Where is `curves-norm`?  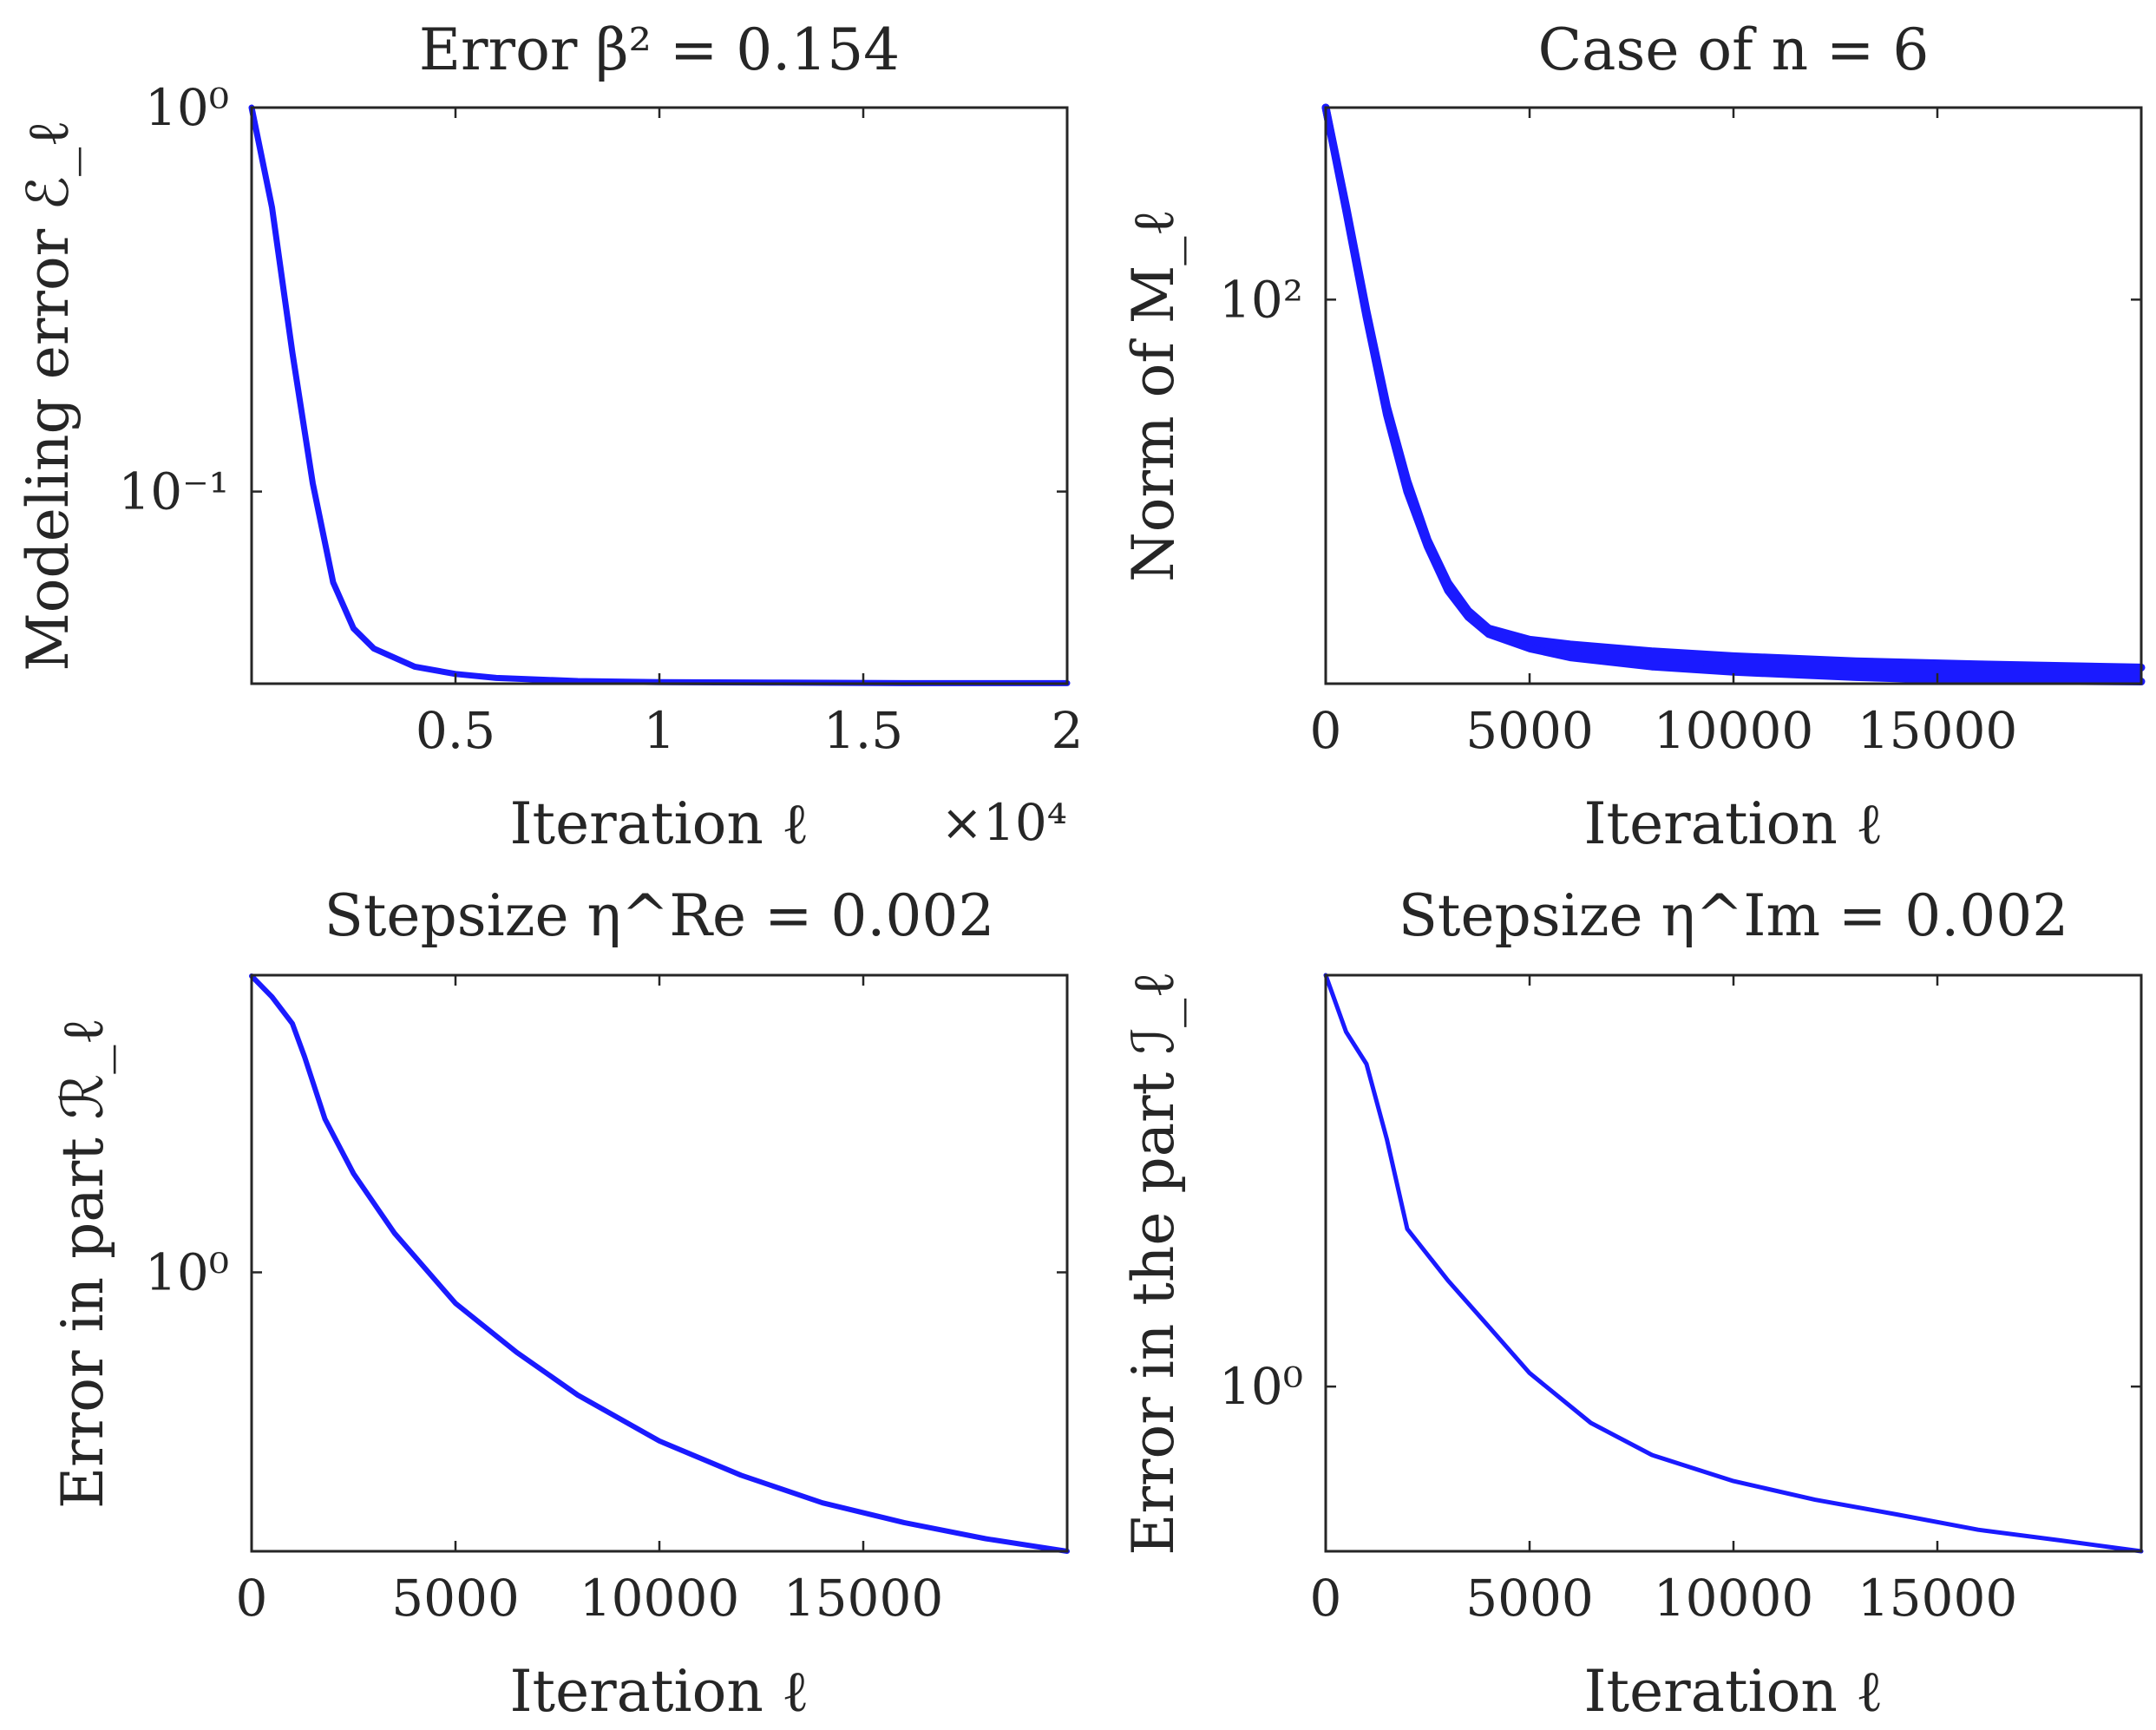 curves-norm is located at coordinates (1733, 394).